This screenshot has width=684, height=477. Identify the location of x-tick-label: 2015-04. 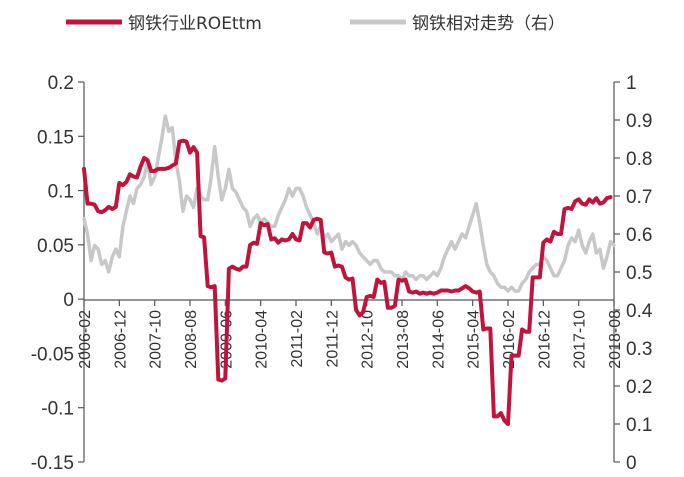
(474, 339).